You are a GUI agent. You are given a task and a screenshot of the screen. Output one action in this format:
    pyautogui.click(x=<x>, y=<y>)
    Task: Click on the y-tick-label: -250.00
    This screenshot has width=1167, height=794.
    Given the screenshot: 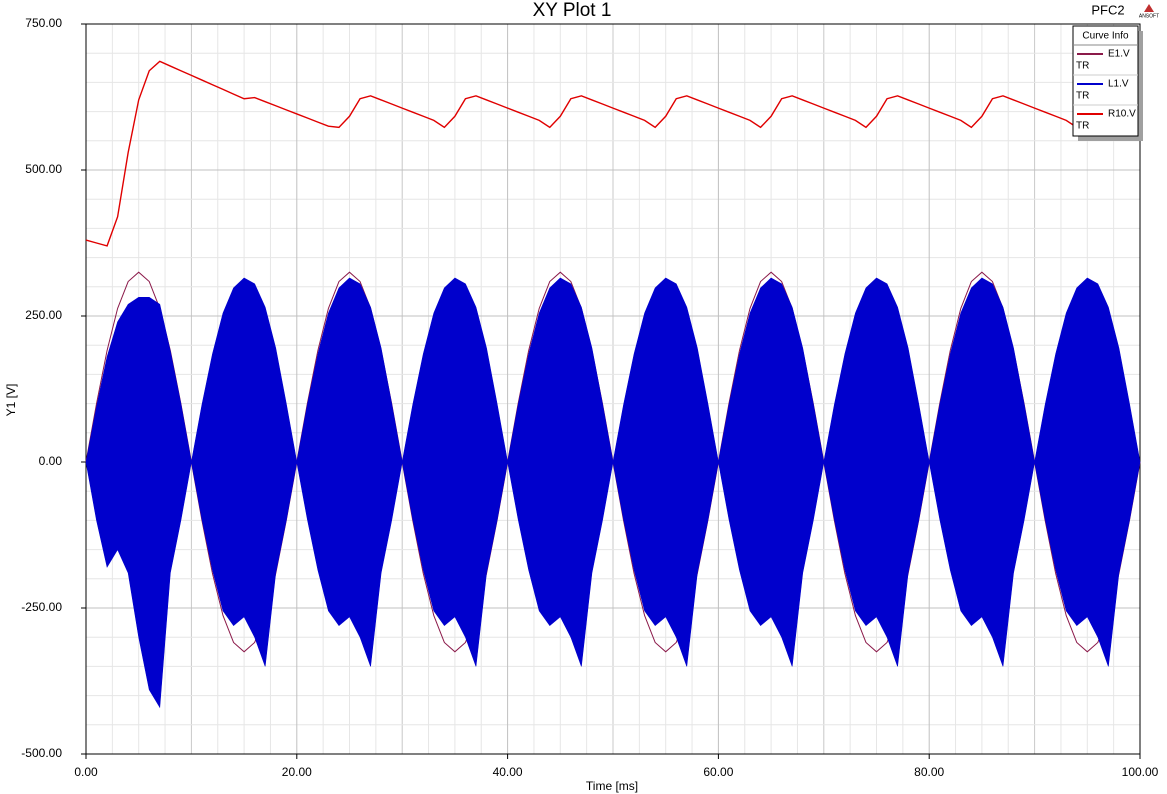 What is the action you would take?
    pyautogui.click(x=41, y=607)
    